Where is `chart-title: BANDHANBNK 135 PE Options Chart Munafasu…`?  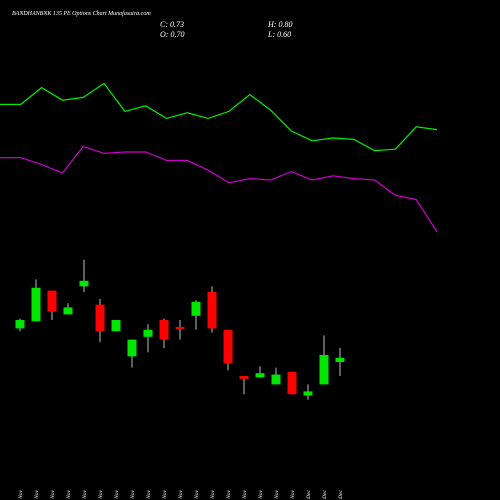 chart-title: BANDHANBNK 135 PE Options Chart Munafasu… is located at coordinates (81, 13).